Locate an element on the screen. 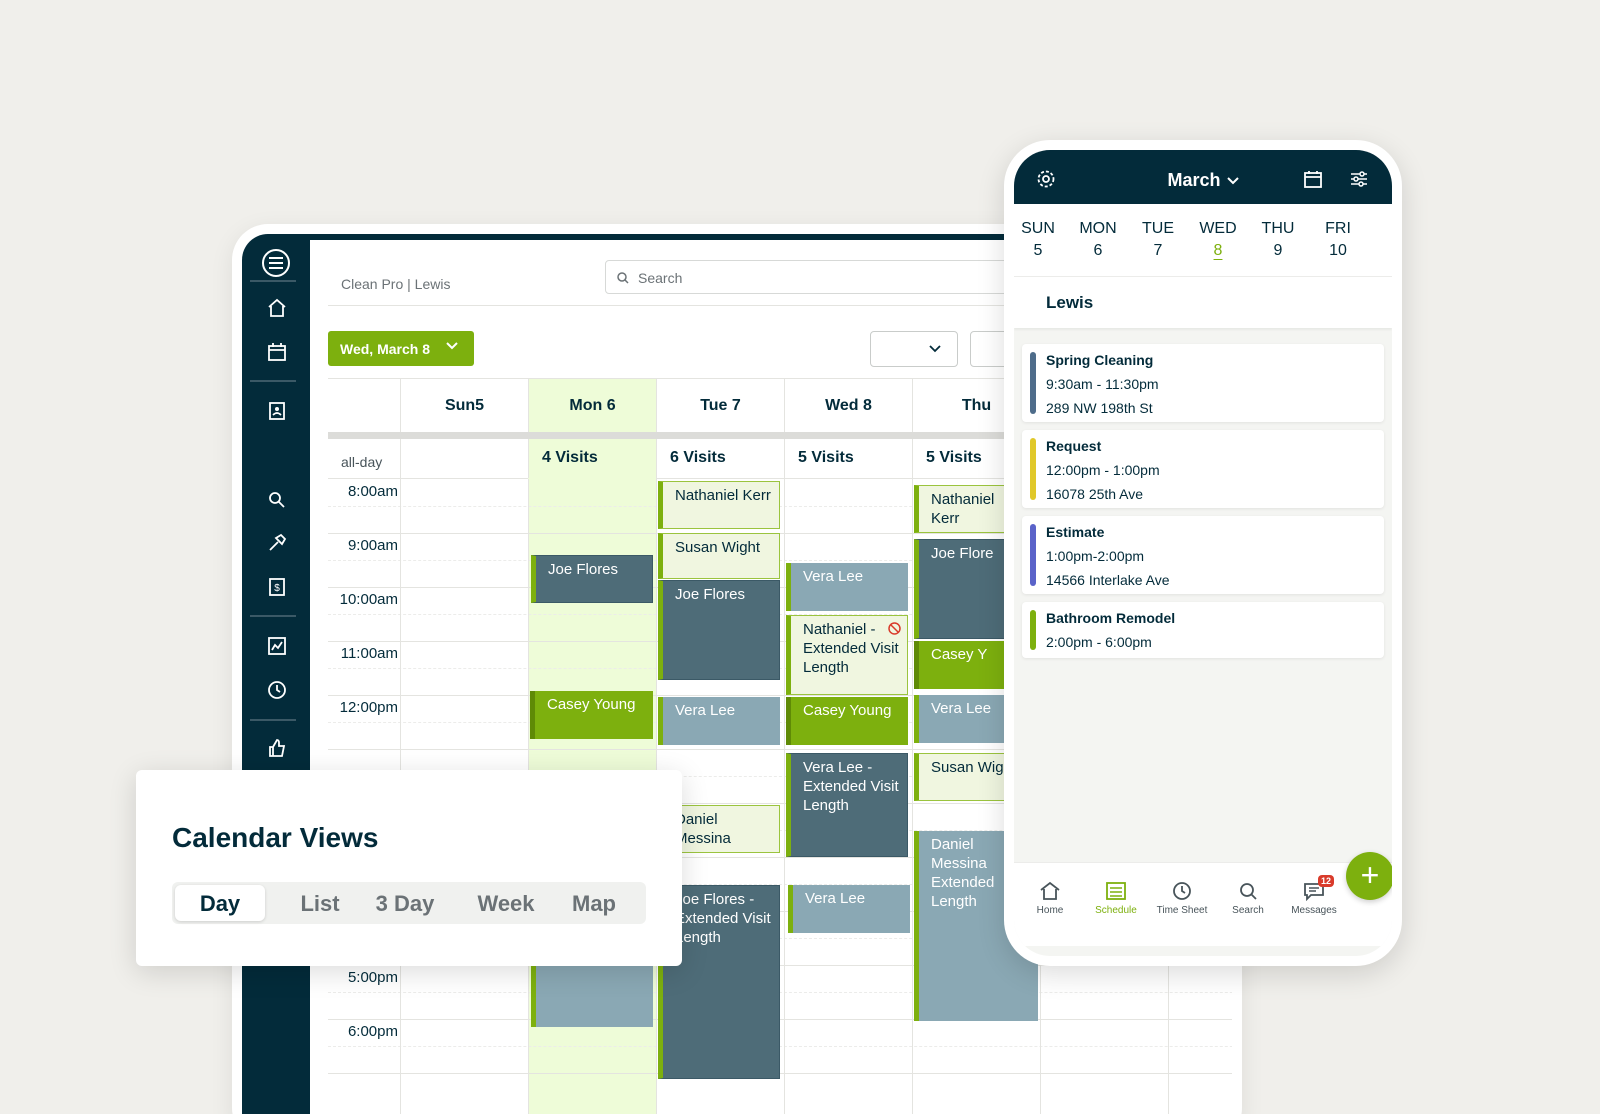 The image size is (1600, 1114). view-option-day: Day is located at coordinates (220, 903).